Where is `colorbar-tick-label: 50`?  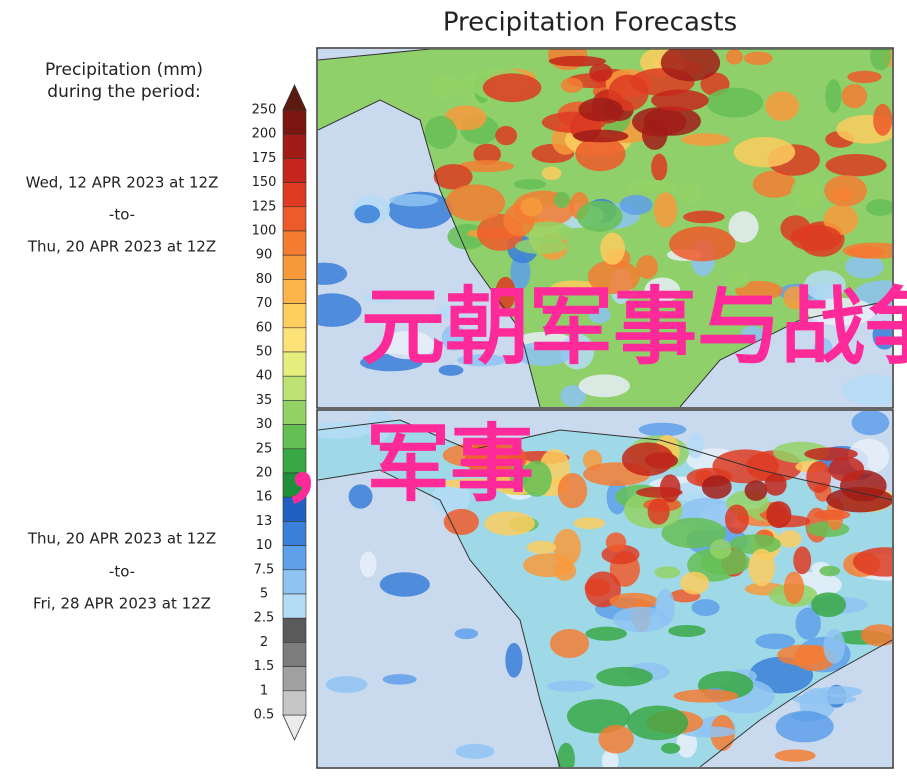
colorbar-tick-label: 50 is located at coordinates (264, 352).